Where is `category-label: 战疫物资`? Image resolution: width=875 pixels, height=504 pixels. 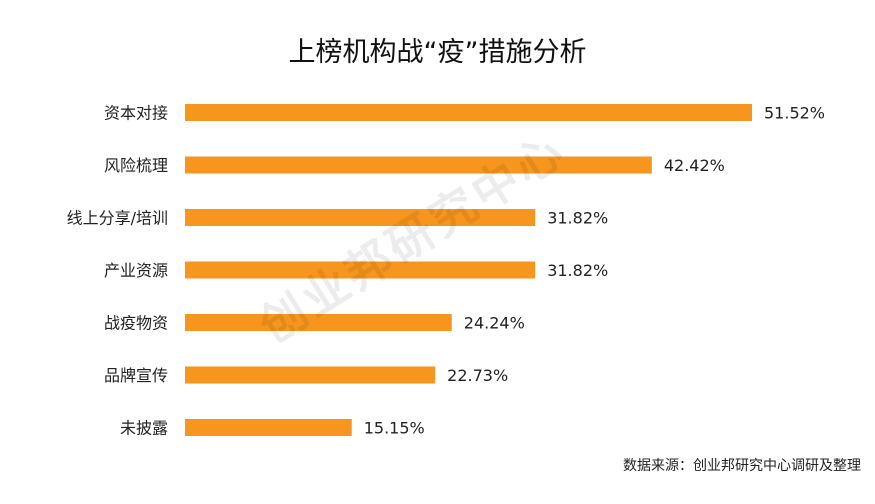 category-label: 战疫物资 is located at coordinates (136, 323).